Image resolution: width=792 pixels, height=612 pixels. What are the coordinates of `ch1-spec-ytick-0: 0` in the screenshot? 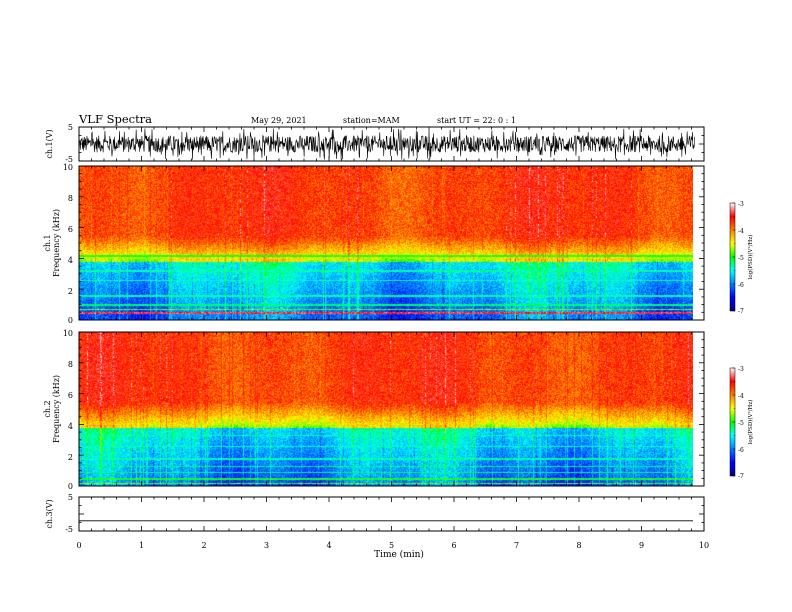 It's located at (70, 320).